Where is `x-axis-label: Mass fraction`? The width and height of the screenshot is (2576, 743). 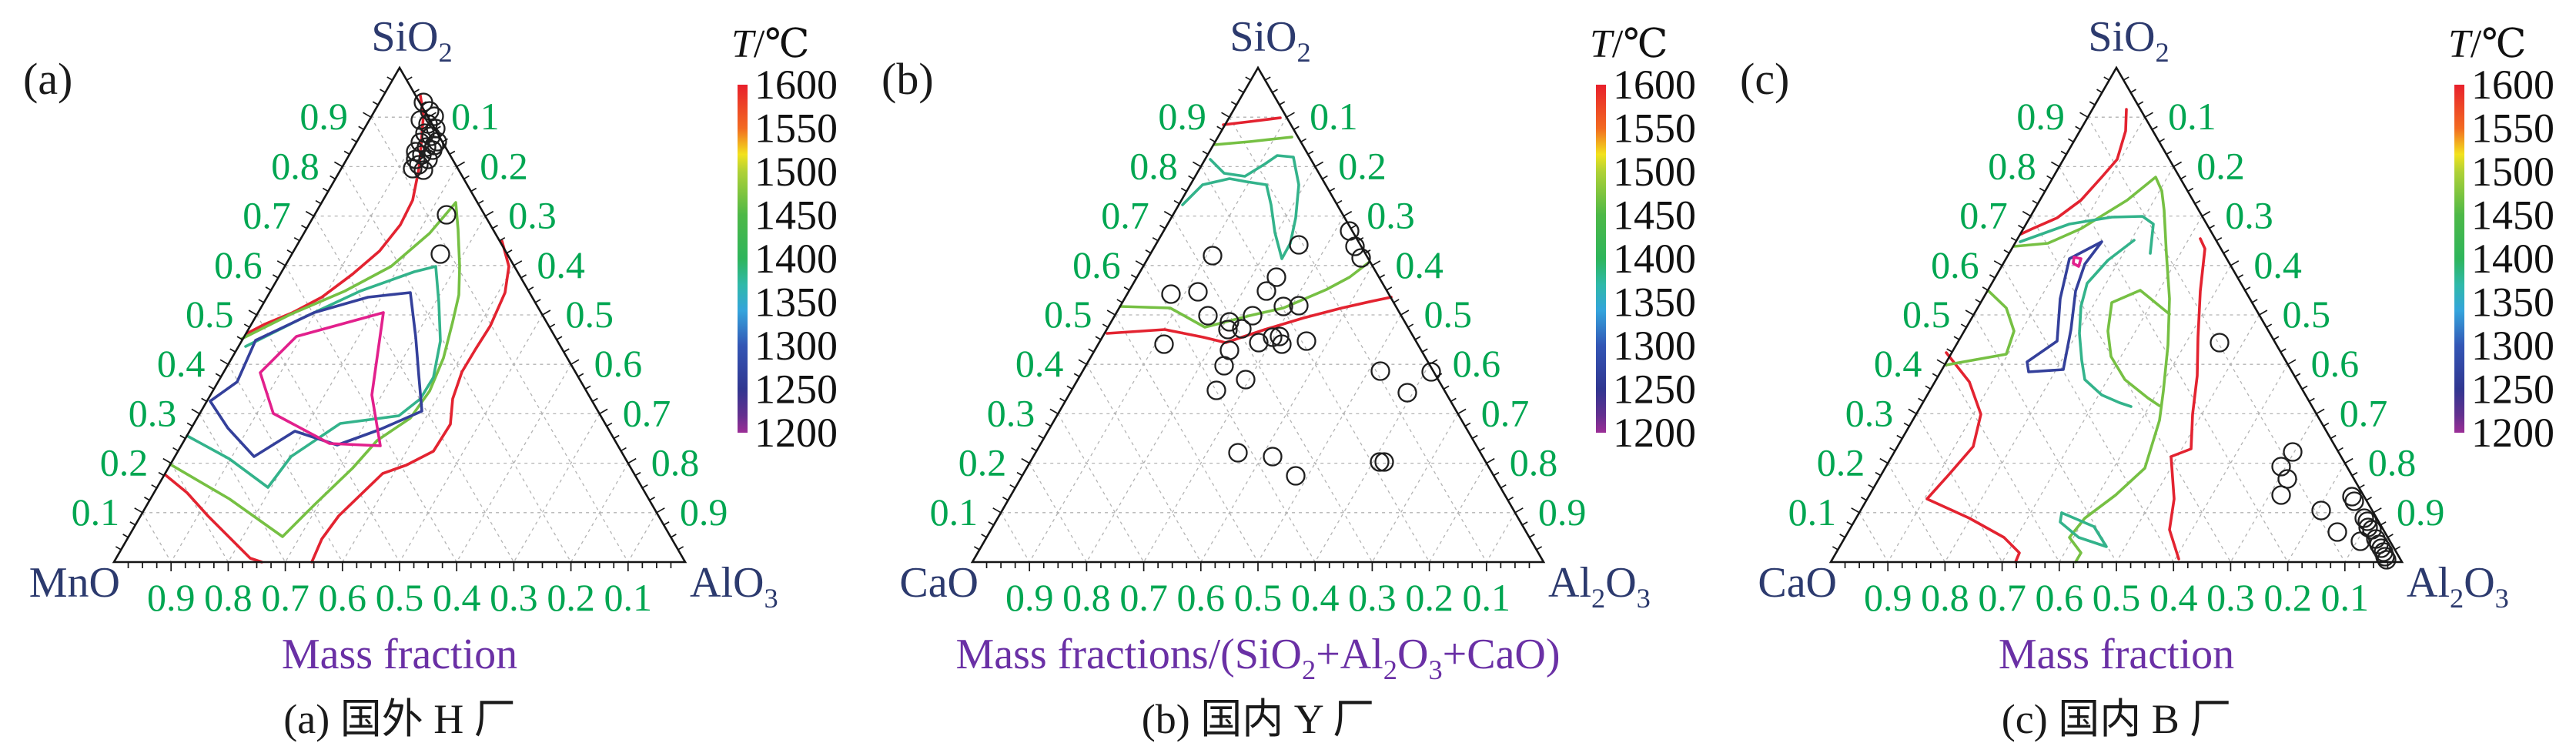
x-axis-label: Mass fraction is located at coordinates (2117, 654).